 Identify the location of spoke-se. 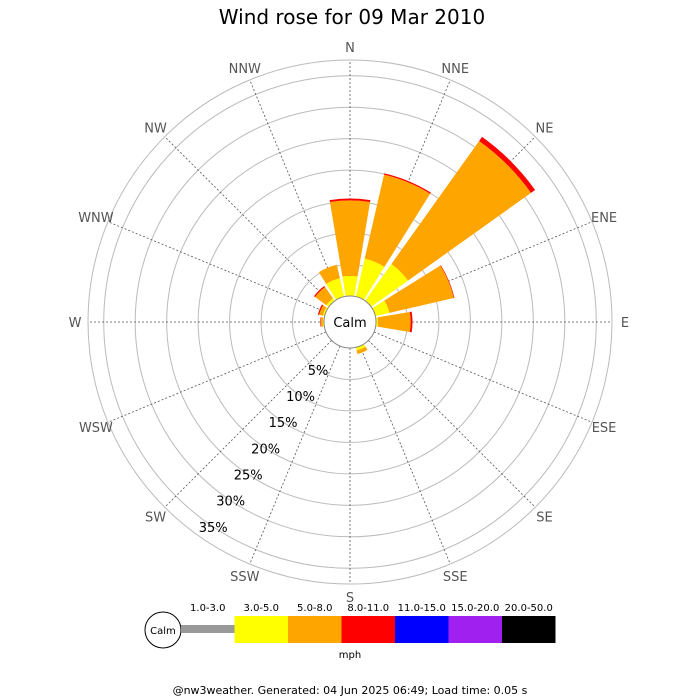
(452, 424).